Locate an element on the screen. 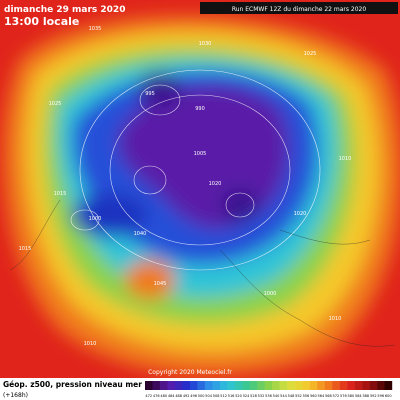 The height and width of the screenshot is (400, 400). scale-label: 592 is located at coordinates (373, 396).